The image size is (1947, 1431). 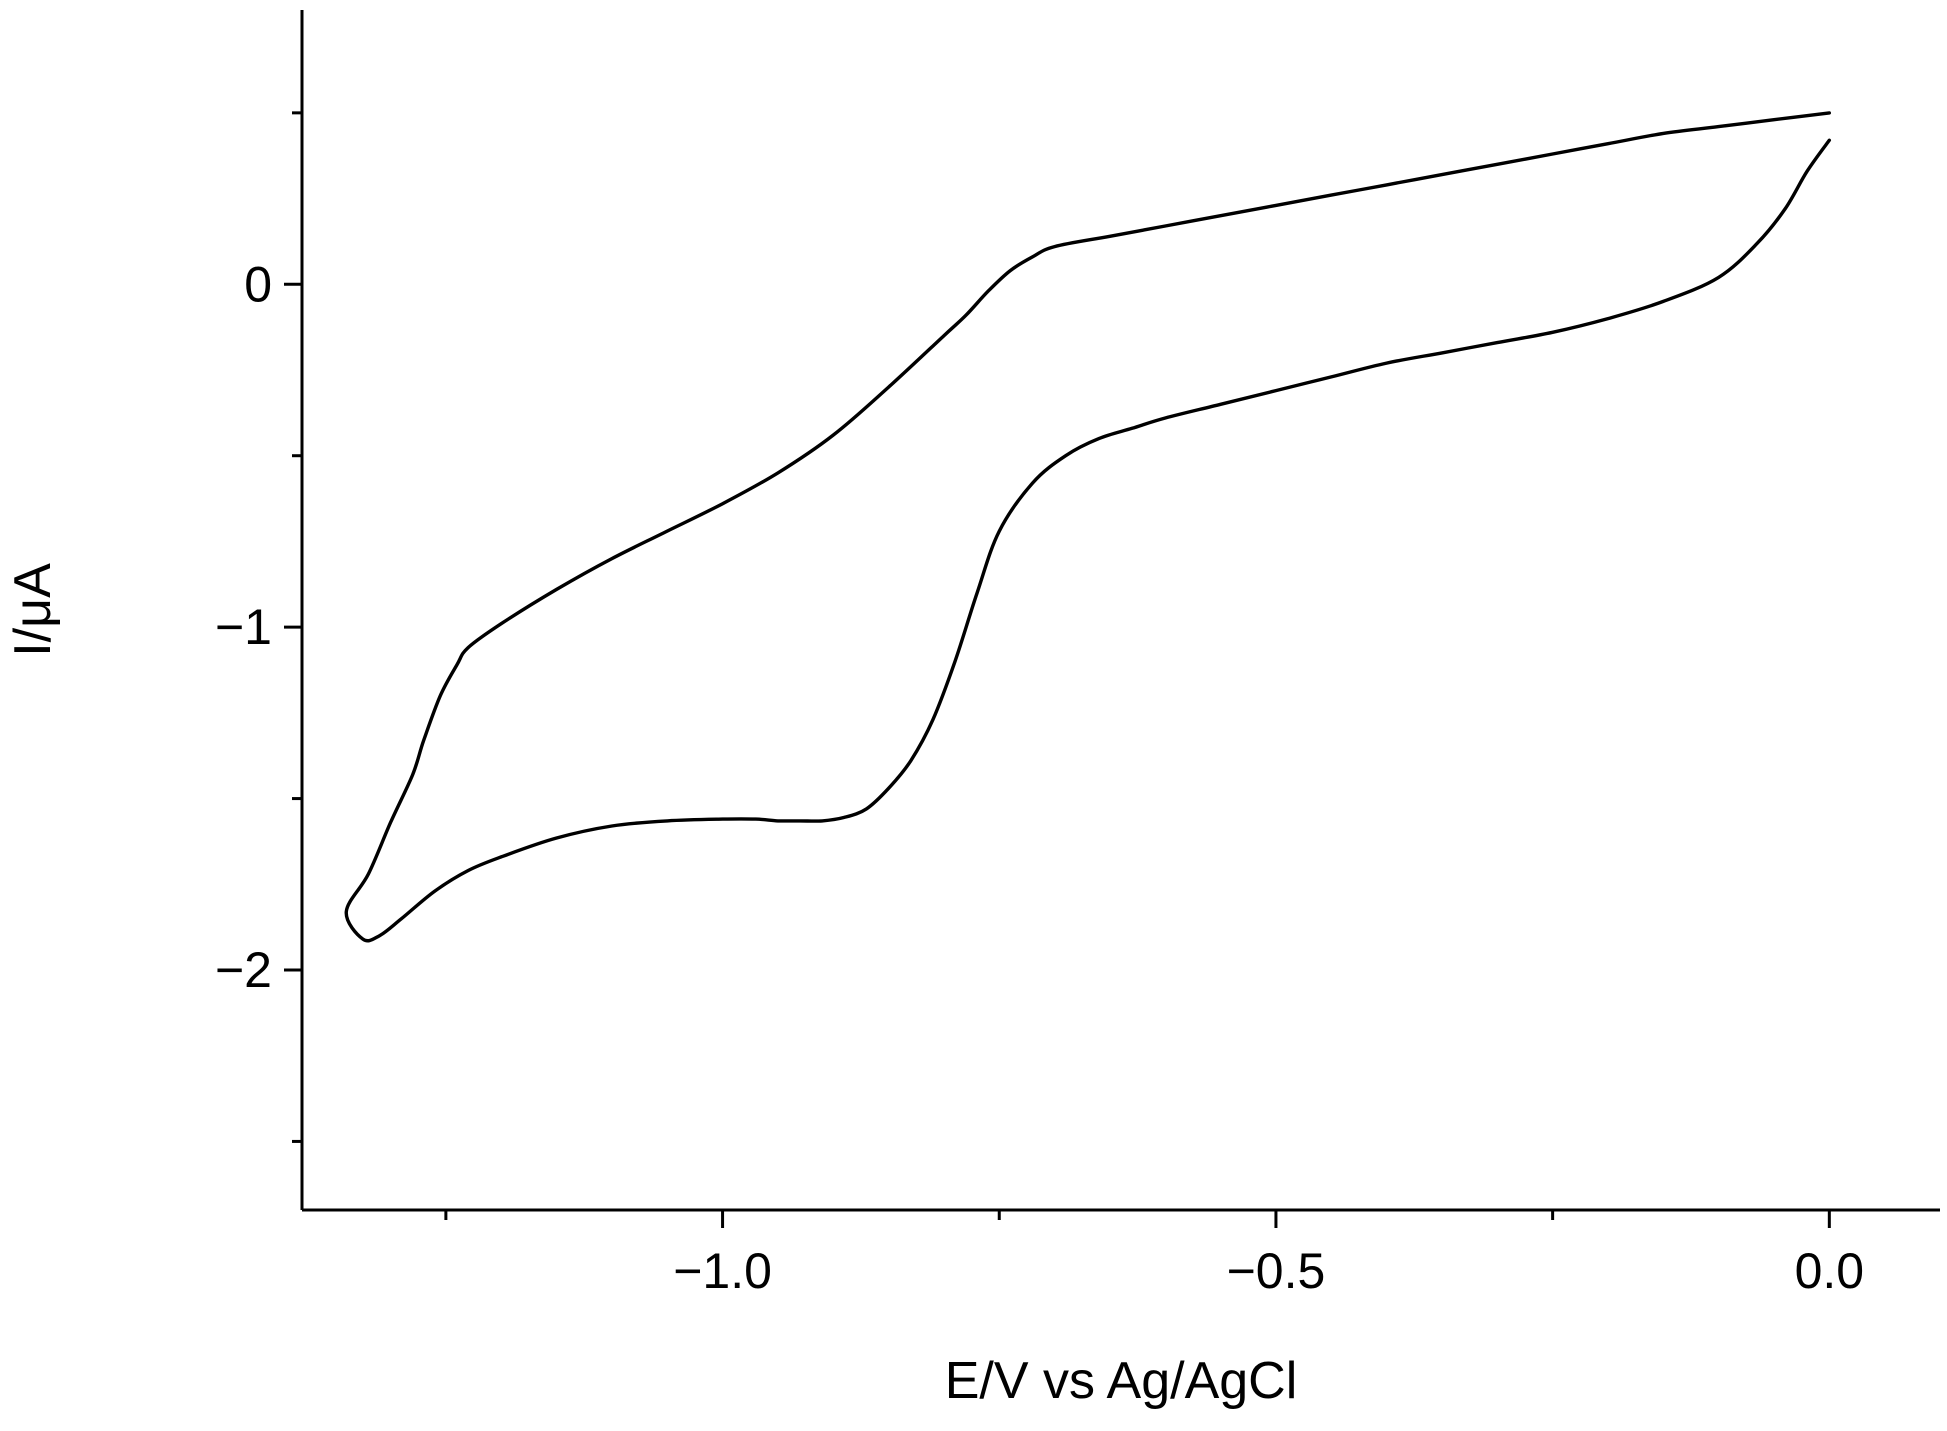 What do you see at coordinates (722, 1271) in the screenshot?
I see `x-tick-label: −1.0` at bounding box center [722, 1271].